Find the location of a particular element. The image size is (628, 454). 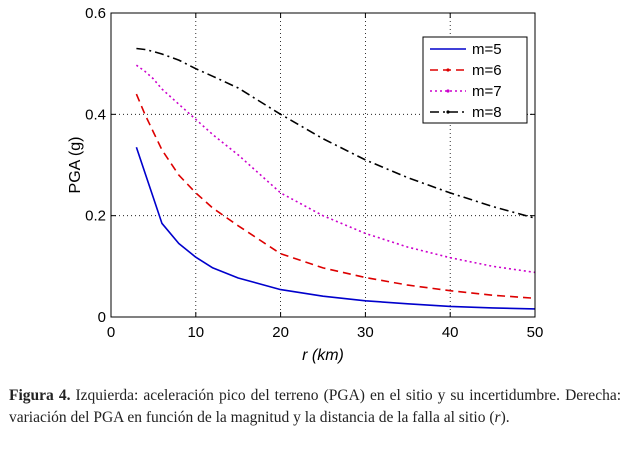

caption-symbol: r is located at coordinates (497, 417).